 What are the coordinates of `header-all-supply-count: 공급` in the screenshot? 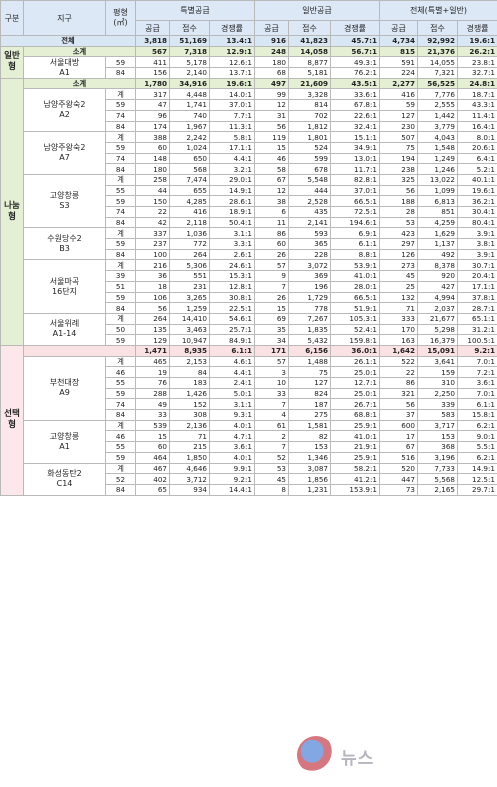 It's located at (398, 28).